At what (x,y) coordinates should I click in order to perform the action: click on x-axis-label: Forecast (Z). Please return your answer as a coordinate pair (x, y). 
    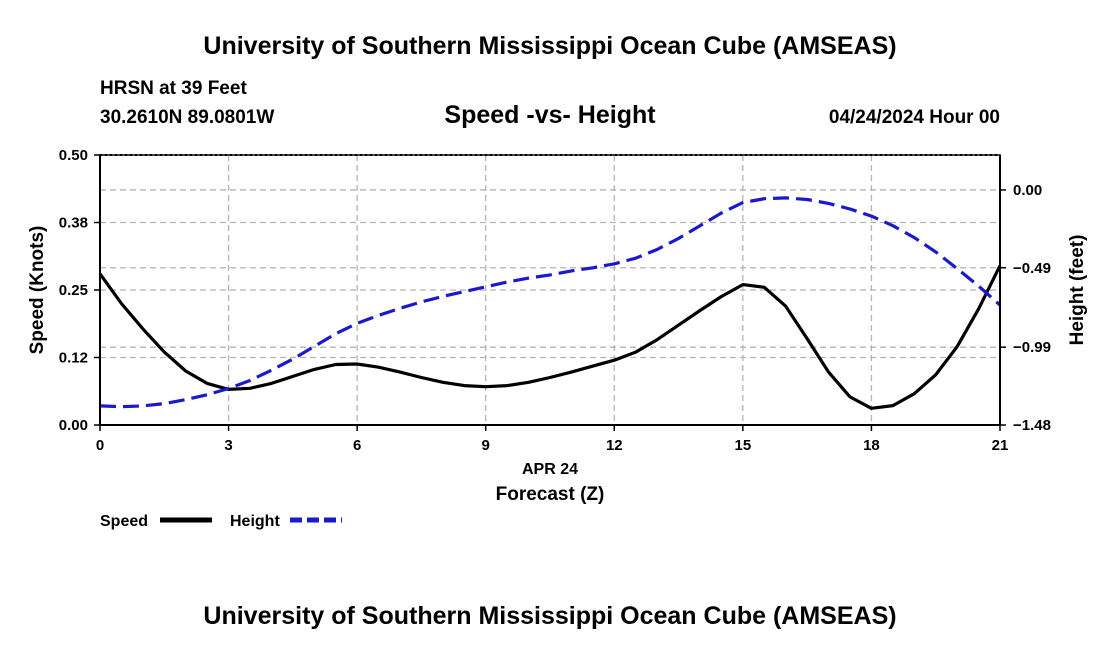
    Looking at the image, I should click on (550, 494).